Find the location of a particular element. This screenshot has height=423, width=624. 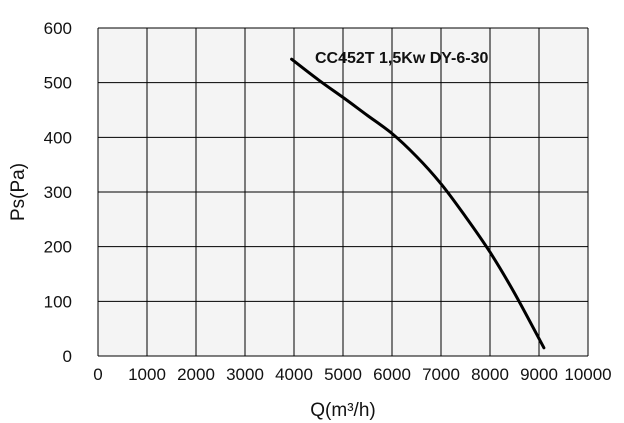

x-tick-label: 1000 is located at coordinates (147, 374).